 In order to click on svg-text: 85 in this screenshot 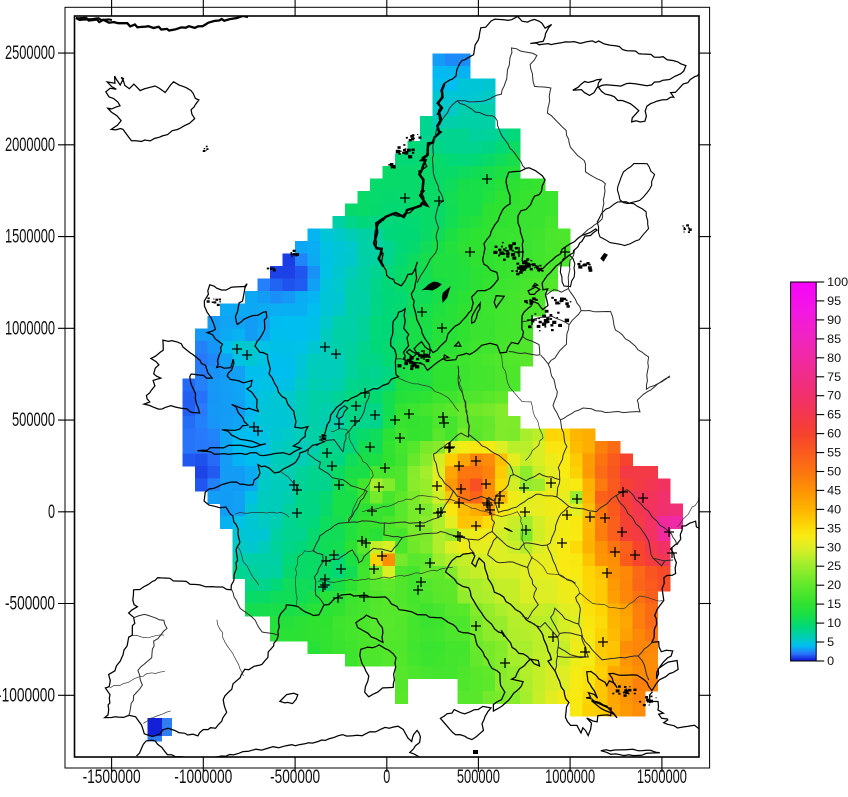, I will do `click(834, 339)`.